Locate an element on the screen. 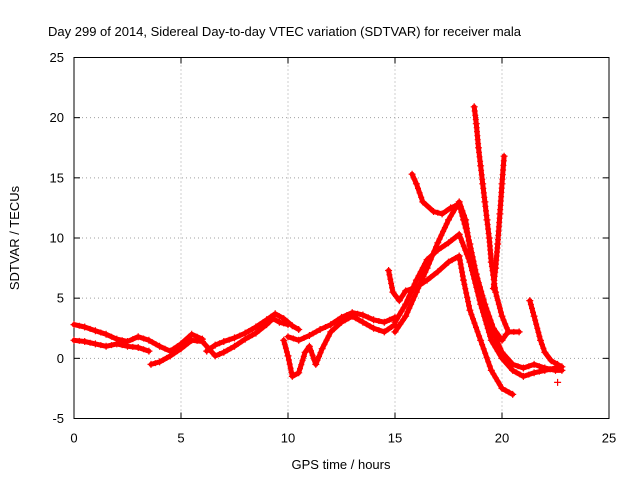 The image size is (640, 480). y-tick-label: -5 is located at coordinates (58, 418).